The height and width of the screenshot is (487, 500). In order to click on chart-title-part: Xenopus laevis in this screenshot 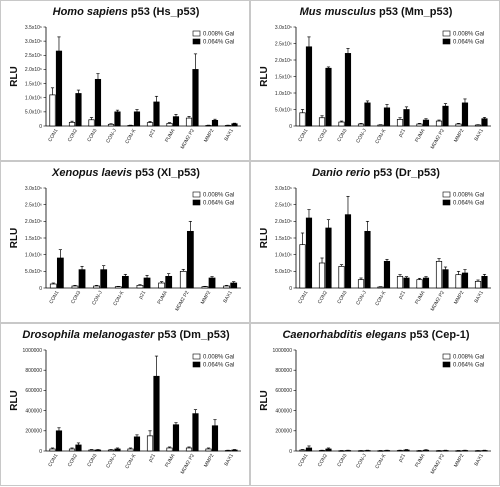, I will do `click(91, 173)`.